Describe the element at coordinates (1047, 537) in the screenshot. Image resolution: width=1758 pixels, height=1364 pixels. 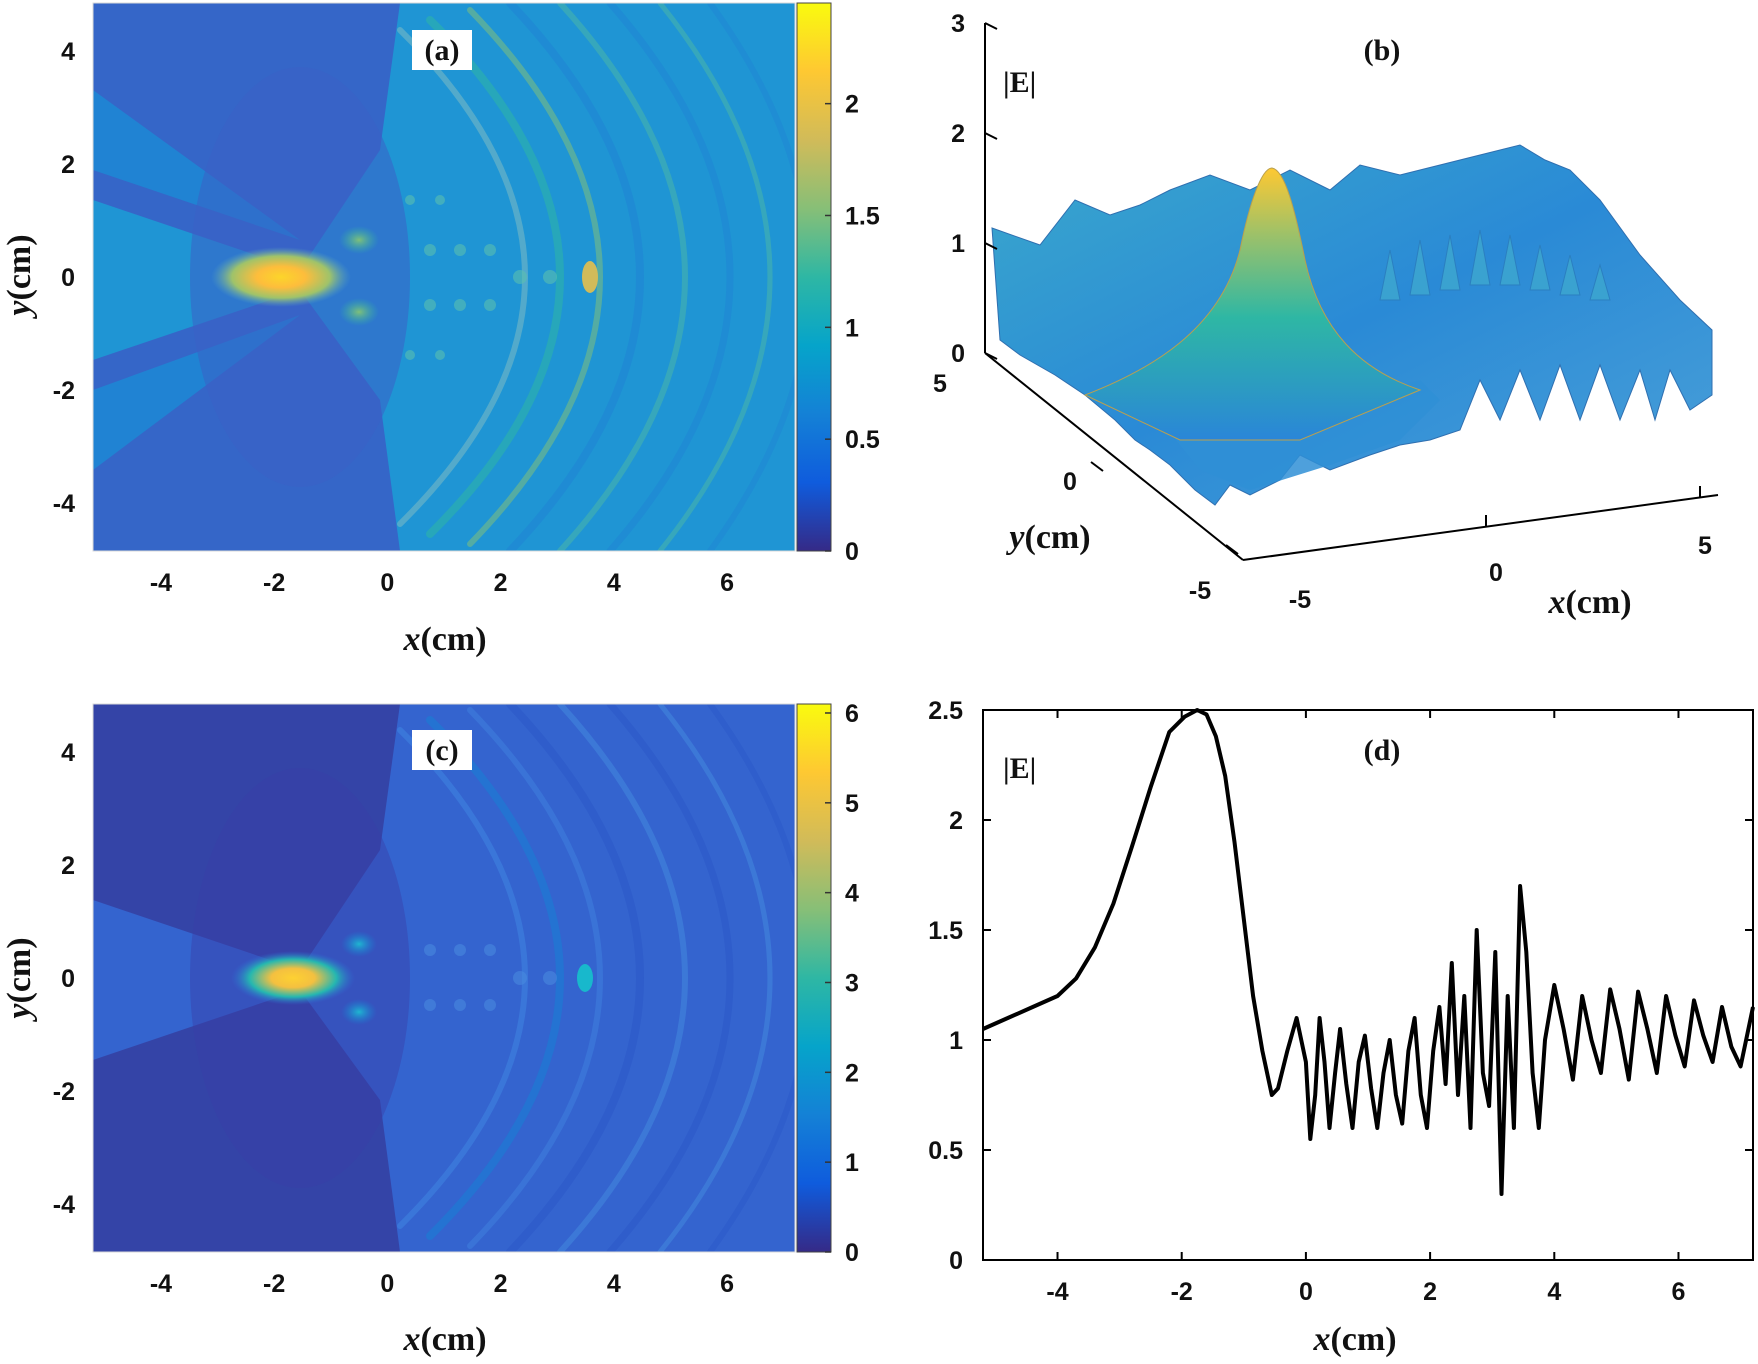
I see `y-axis-b-label: y(cm)` at that location.